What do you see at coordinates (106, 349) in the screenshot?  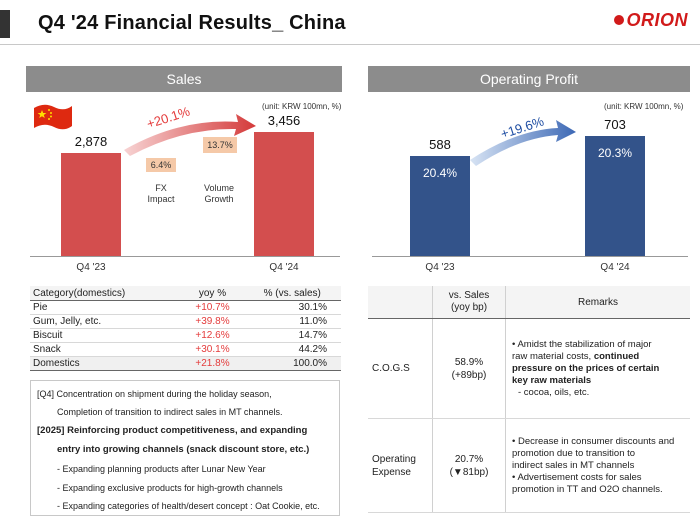 I see `row-category: Snack` at bounding box center [106, 349].